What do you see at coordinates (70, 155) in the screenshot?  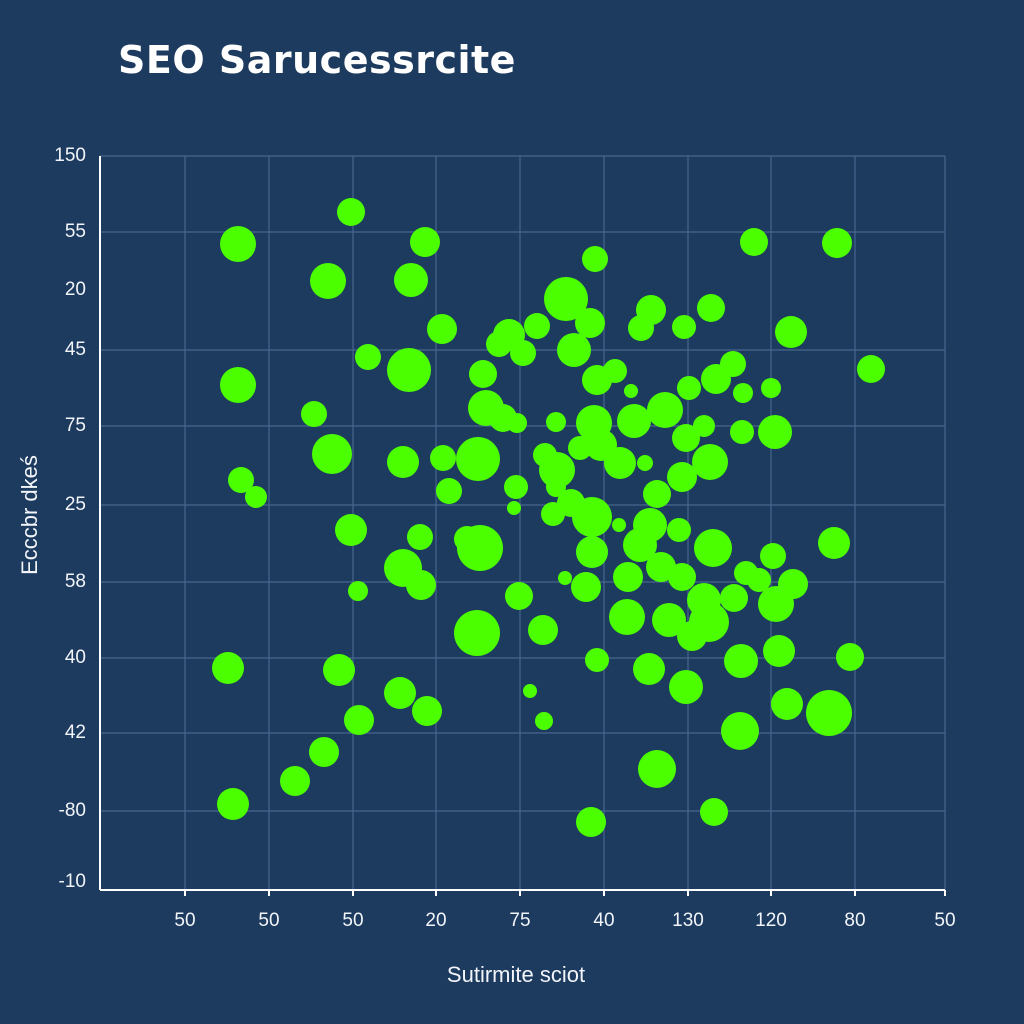 I see `y-tick-label: 150` at bounding box center [70, 155].